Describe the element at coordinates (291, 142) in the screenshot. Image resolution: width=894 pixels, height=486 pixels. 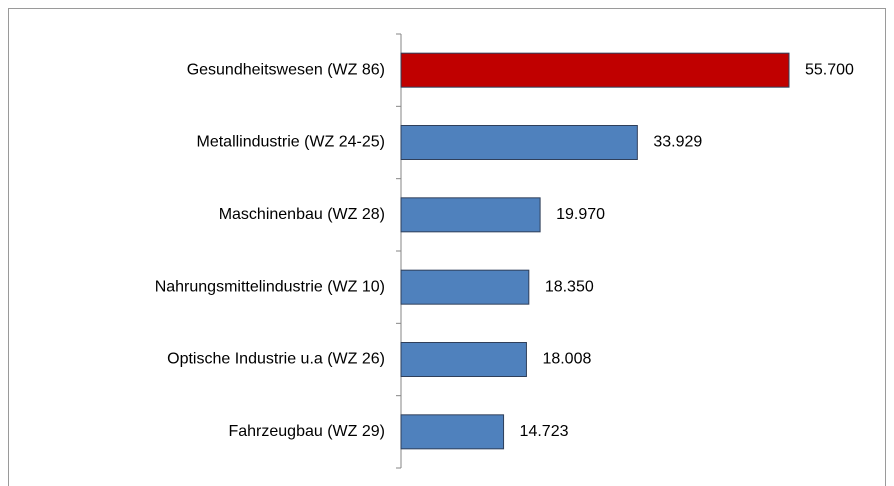
I see `category-label: Metallindustrie (WZ 24-25)` at that location.